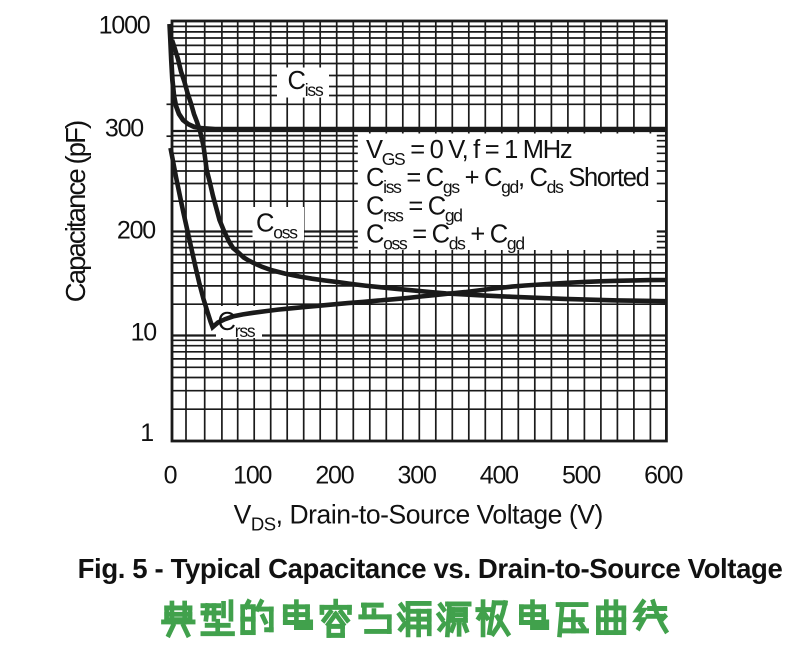 Image resolution: width=801 pixels, height=652 pixels. Describe the element at coordinates (469, 152) in the screenshot. I see `svg-text: VGS = 0 V, f = 1 MHz` at that location.